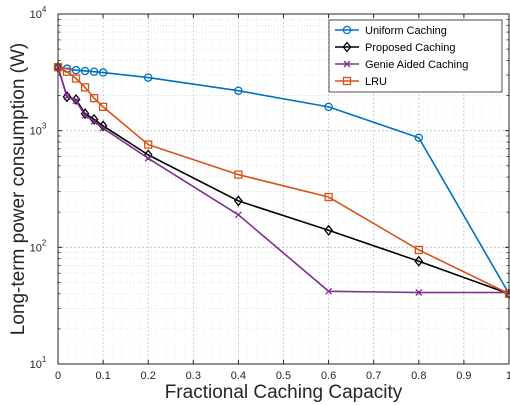 The height and width of the screenshot is (405, 510). I want to click on legend-label: LRU, so click(376, 82).